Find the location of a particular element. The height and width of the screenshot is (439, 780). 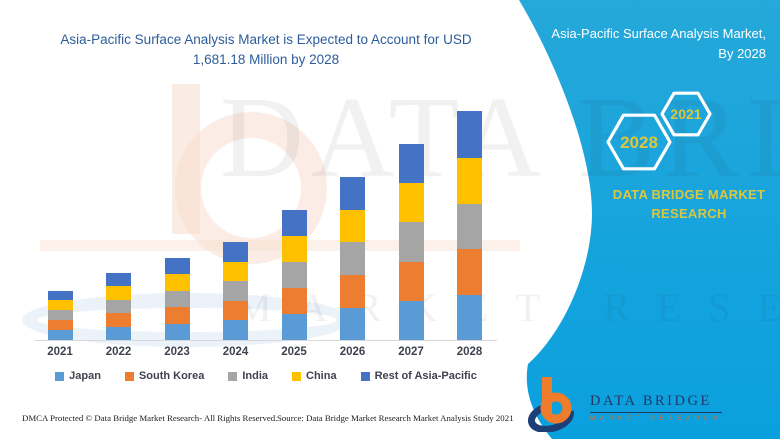

legend-item-india: India is located at coordinates (248, 376).